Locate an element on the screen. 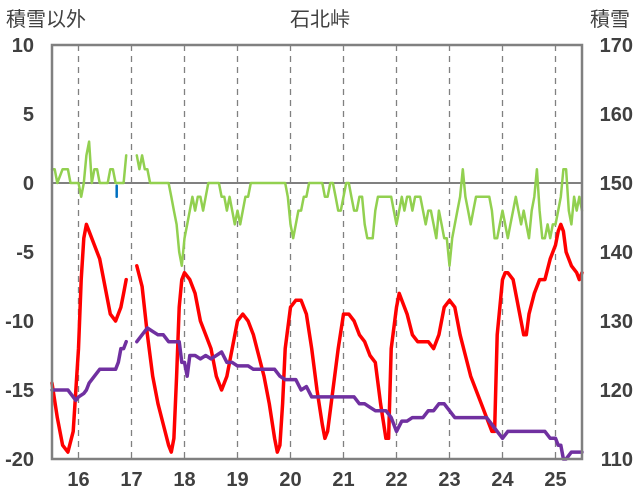 Image resolution: width=636 pixels, height=501 pixels. left-tick-label: -5 is located at coordinates (25, 253).